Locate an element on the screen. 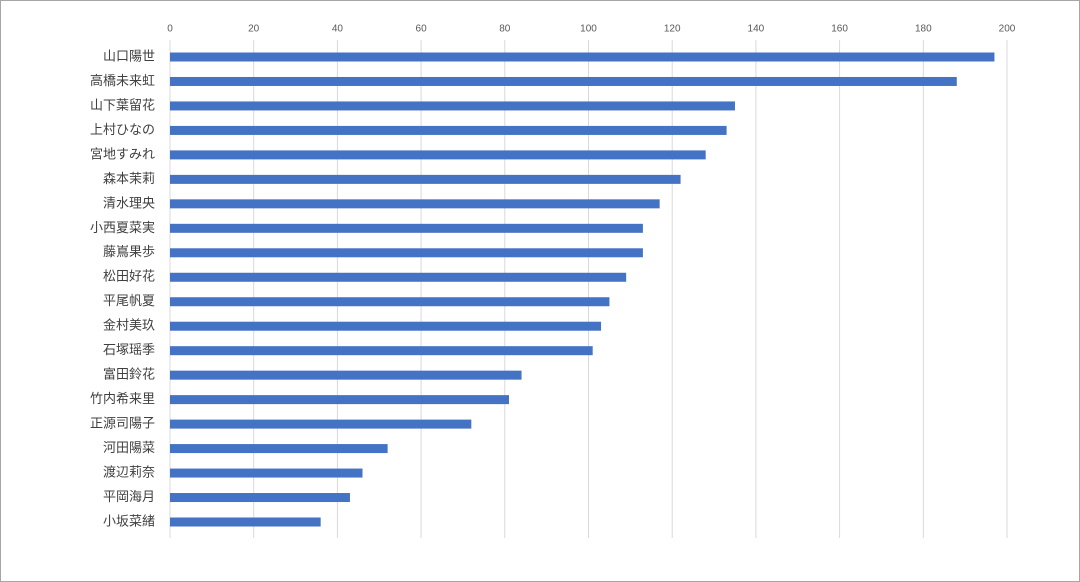 The height and width of the screenshot is (582, 1080). x-tick-label: 20 is located at coordinates (254, 29).